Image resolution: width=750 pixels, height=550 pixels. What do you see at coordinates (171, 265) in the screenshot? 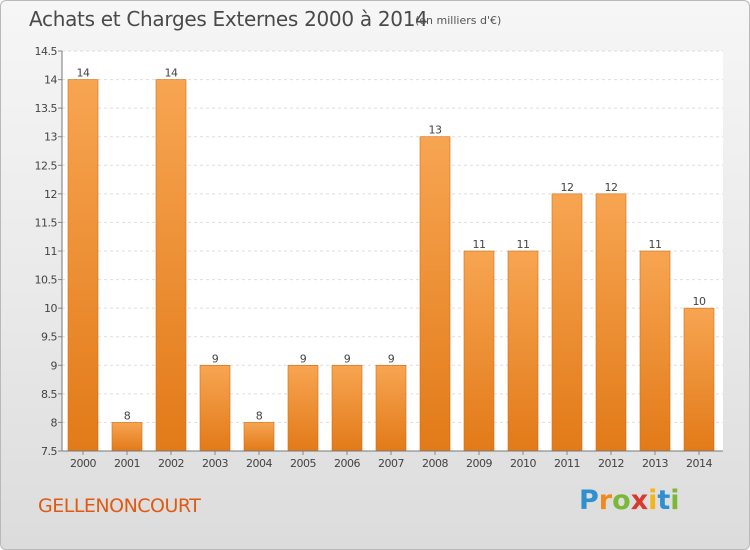
I see `bar-2002` at bounding box center [171, 265].